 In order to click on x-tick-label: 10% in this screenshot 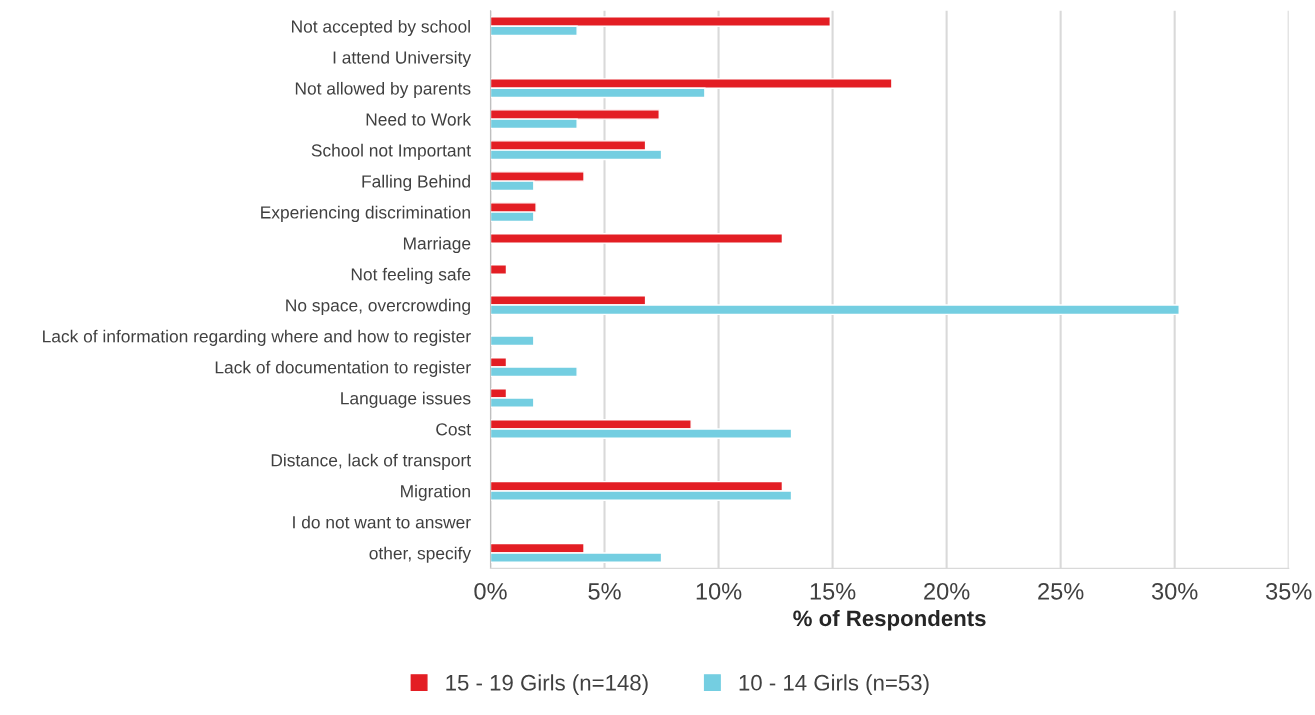, I will do `click(719, 591)`.